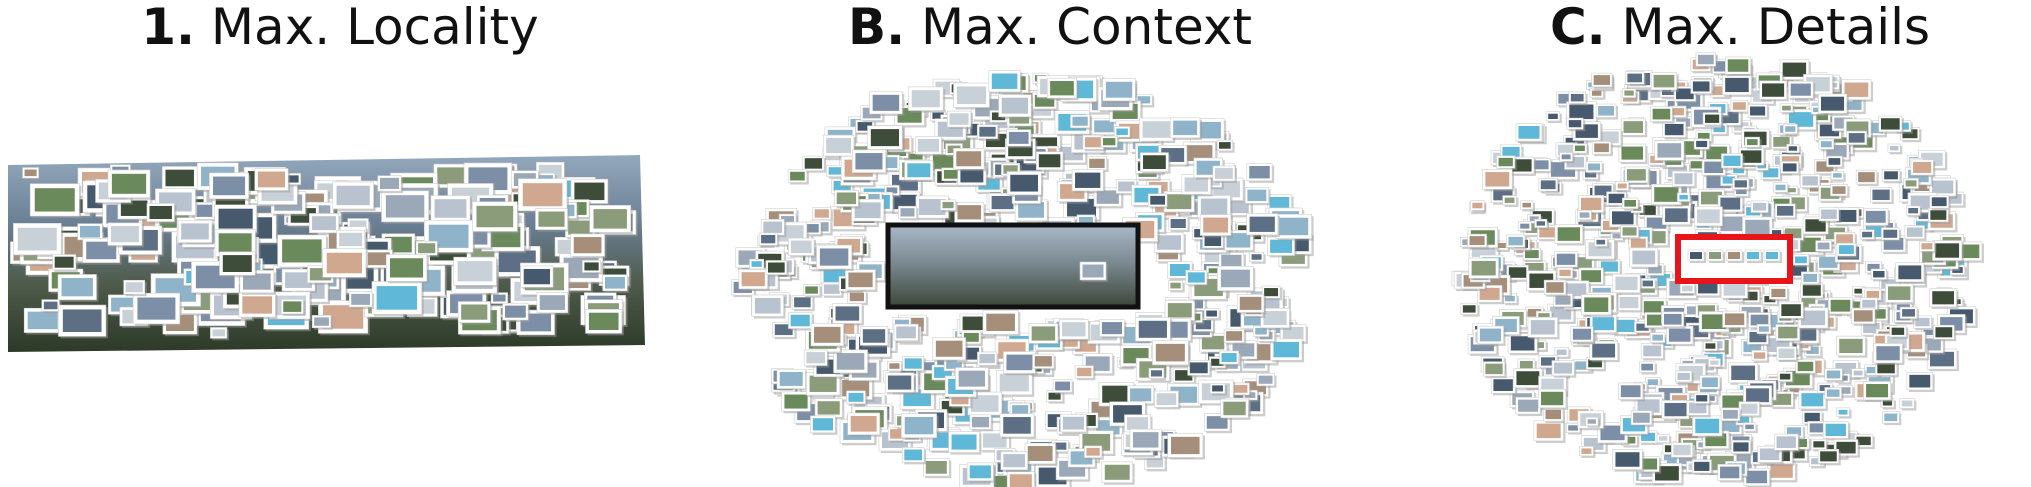 The width and height of the screenshot is (2031, 487). What do you see at coordinates (1776, 28) in the screenshot?
I see `panel-label: Max. Details` at bounding box center [1776, 28].